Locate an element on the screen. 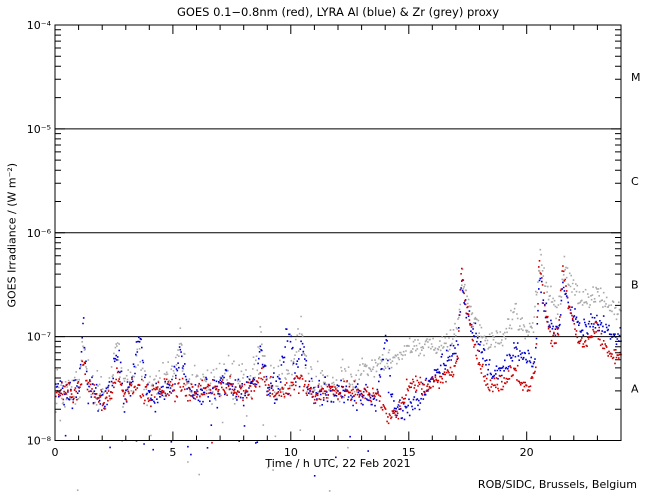 The width and height of the screenshot is (650, 500). x-tick-label: 5 is located at coordinates (172, 452).